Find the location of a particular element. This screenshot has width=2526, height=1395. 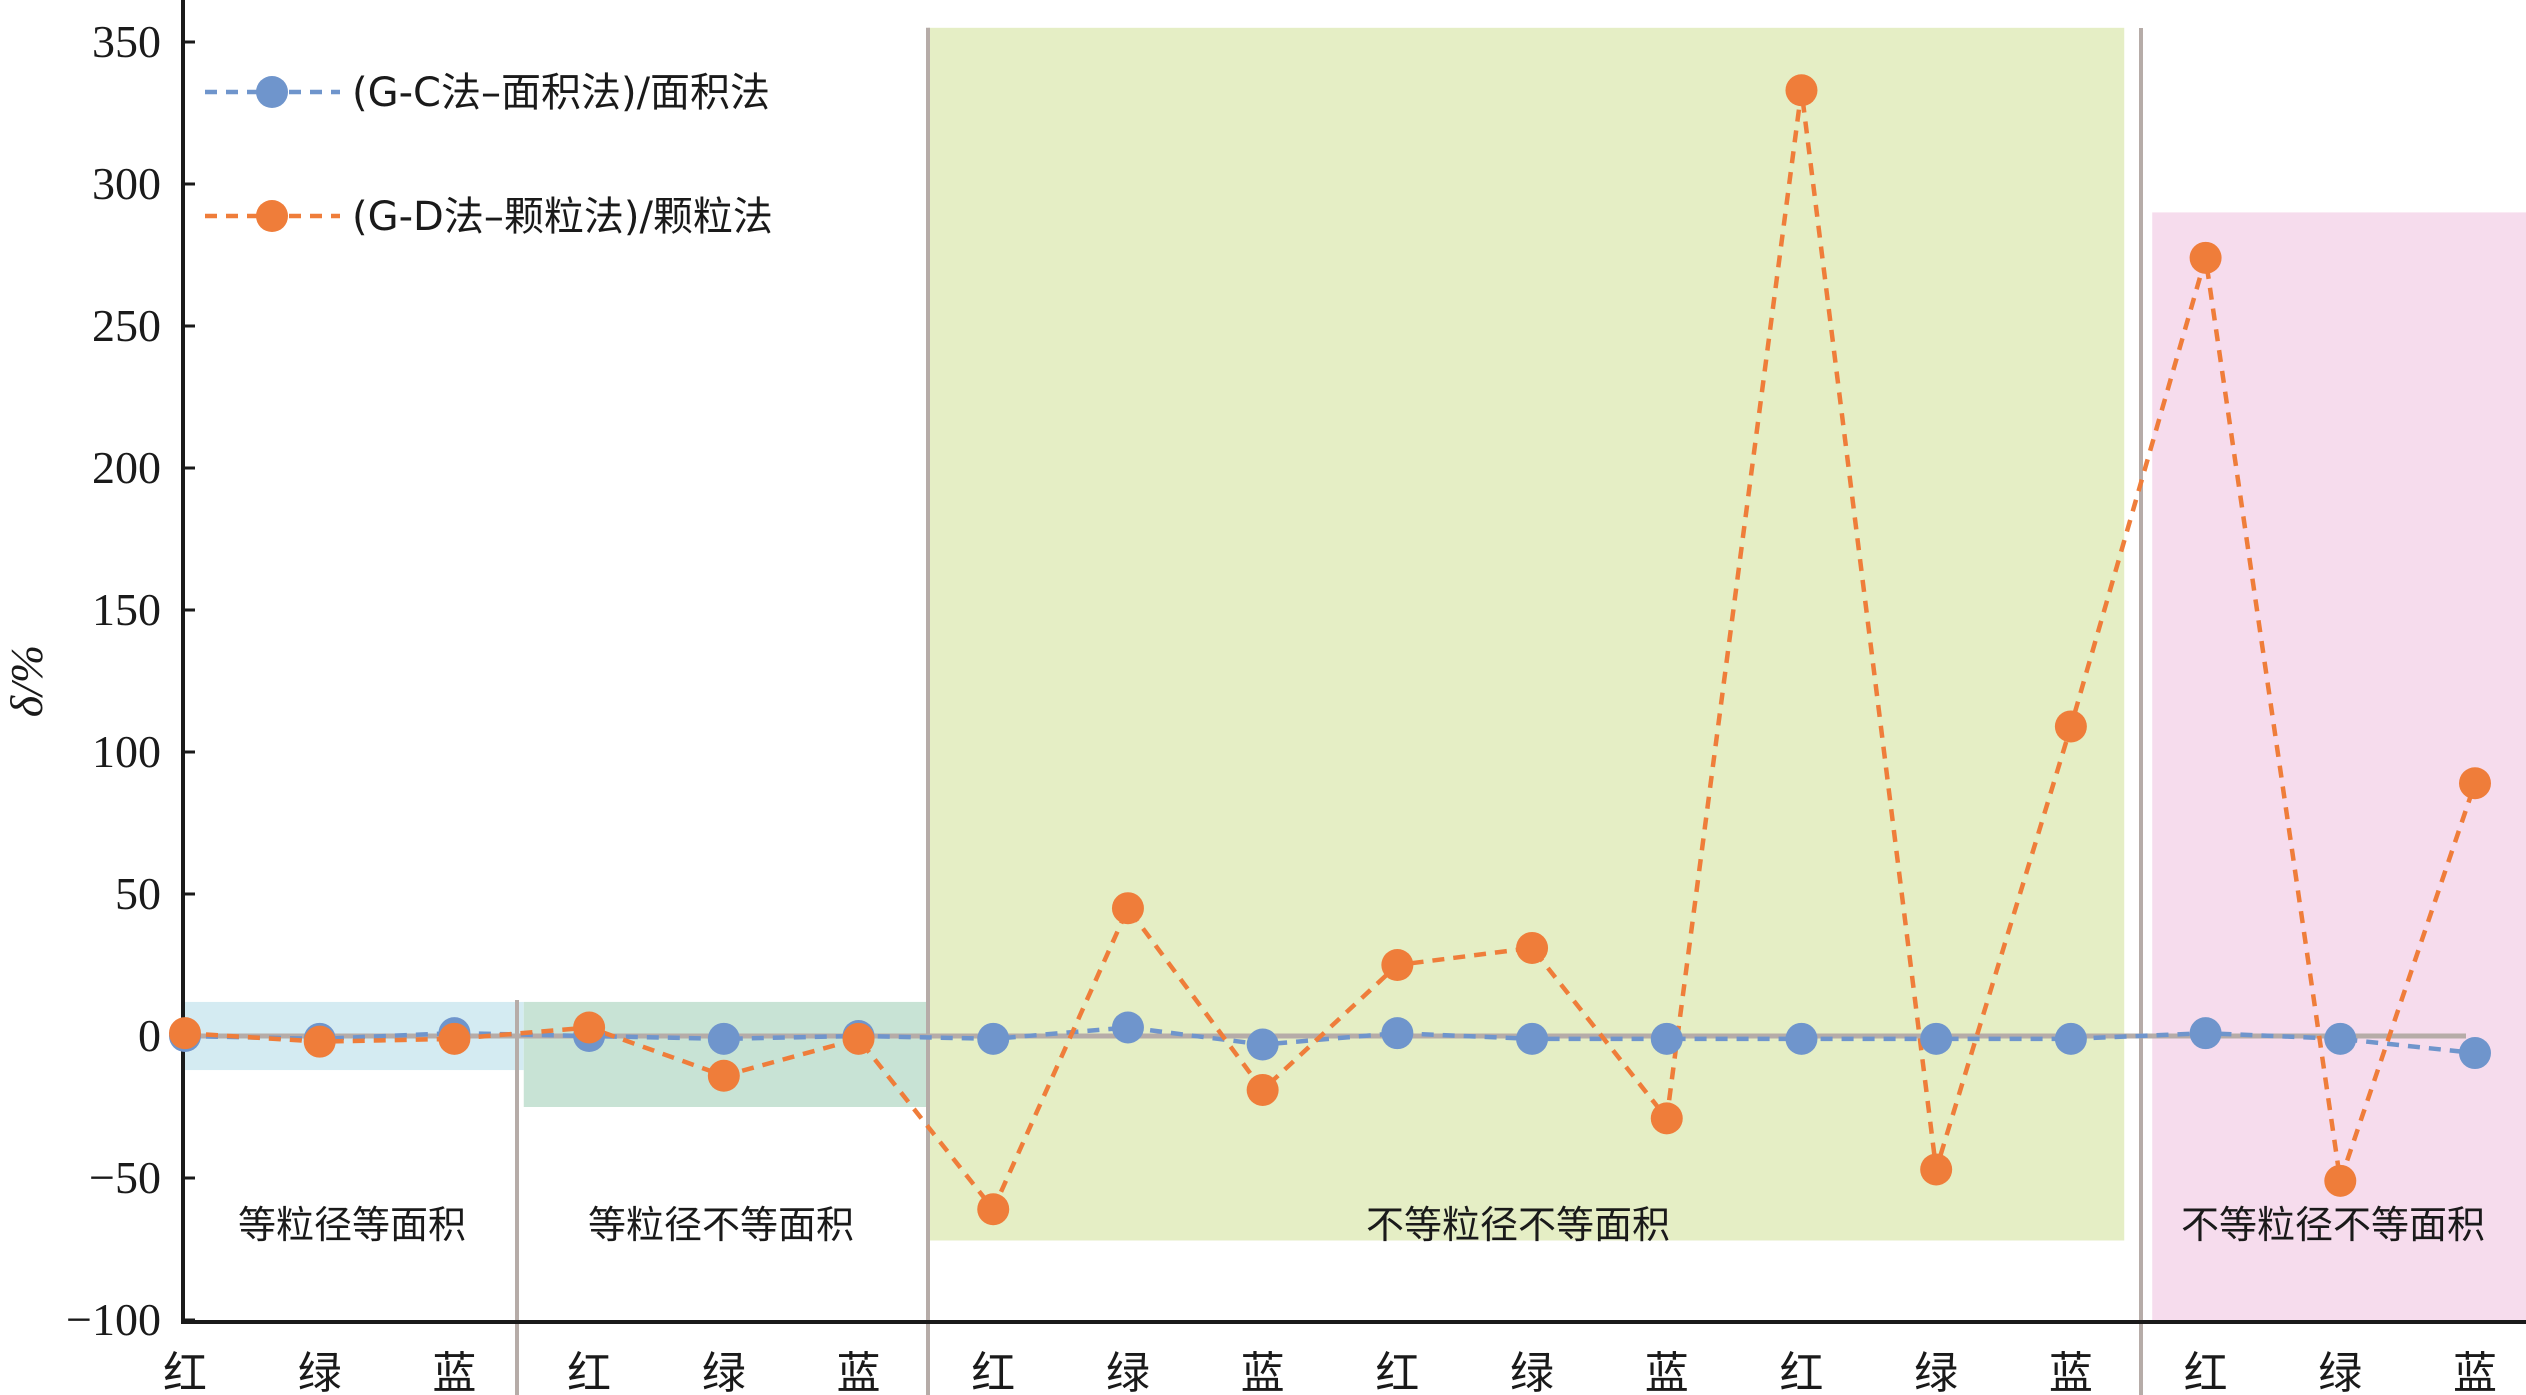

y-axis-label: δ/% is located at coordinates (26, 681).